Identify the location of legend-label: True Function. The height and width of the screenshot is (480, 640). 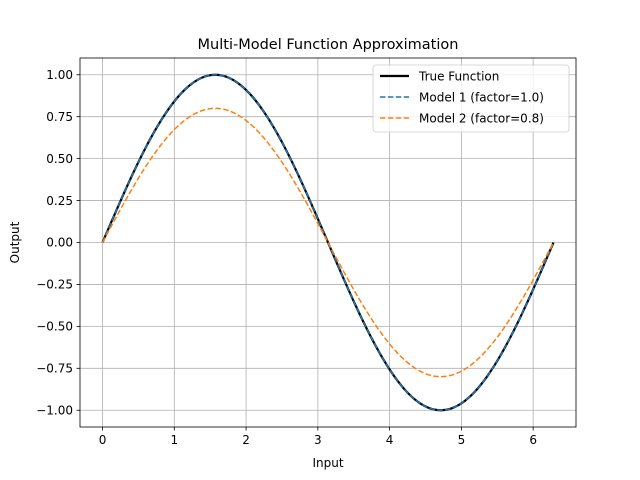
(458, 76).